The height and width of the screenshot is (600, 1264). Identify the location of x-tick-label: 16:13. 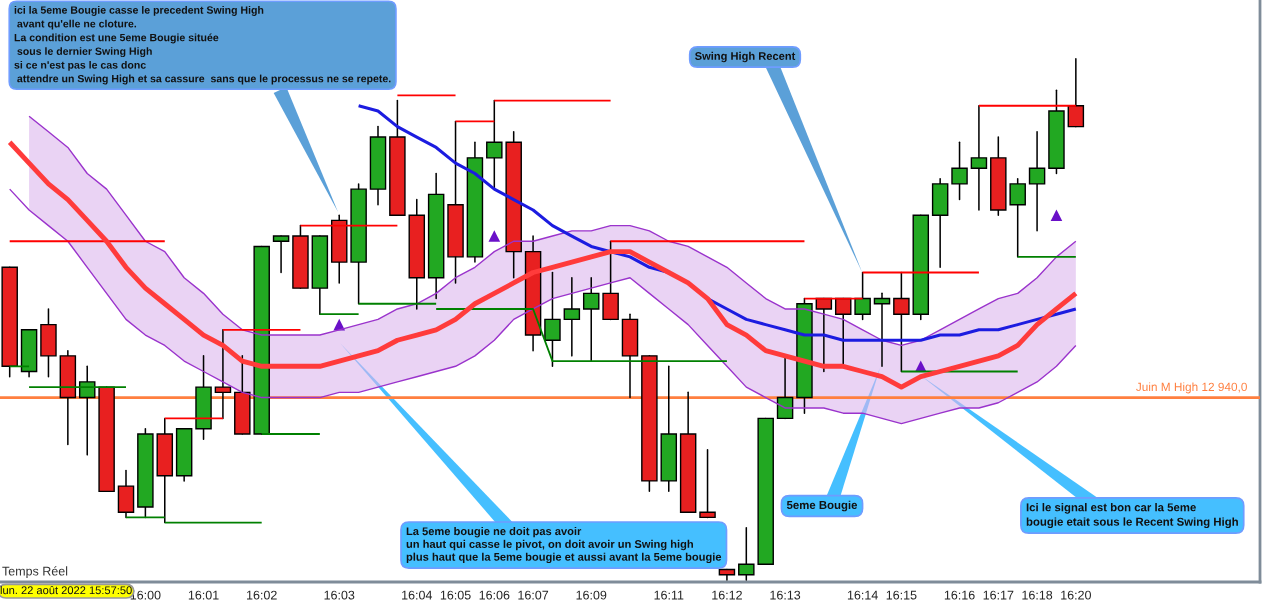
(785, 595).